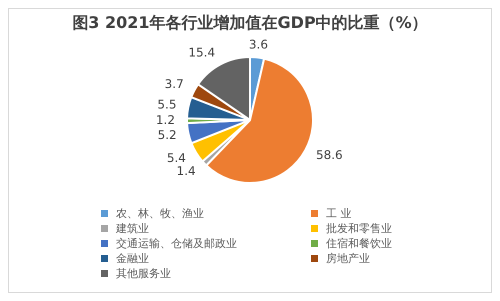 Image resolution: width=500 pixels, height=301 pixels. What do you see at coordinates (174, 84) in the screenshot?
I see `data-label: 3.7` at bounding box center [174, 84].